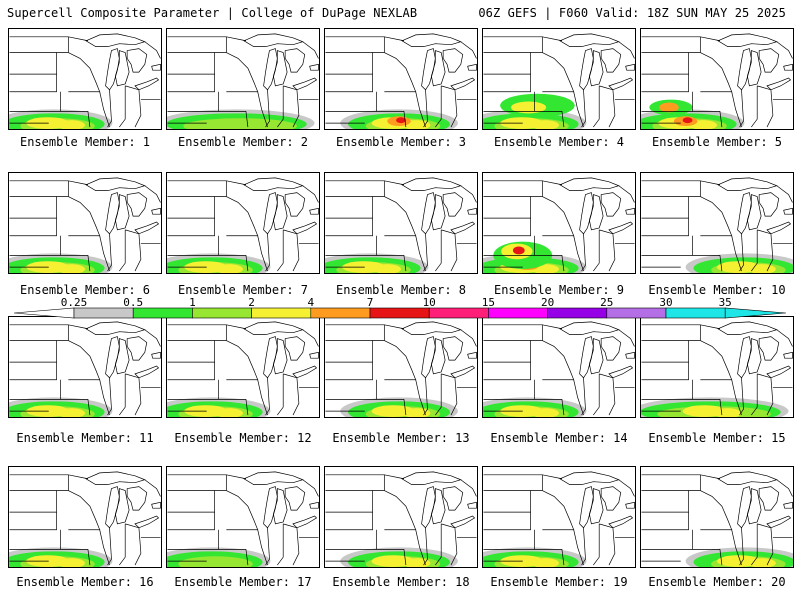 Image resolution: width=800 pixels, height=600 pixels. Describe the element at coordinates (559, 142) in the screenshot. I see `member-label: Ensemble Member: 4` at that location.